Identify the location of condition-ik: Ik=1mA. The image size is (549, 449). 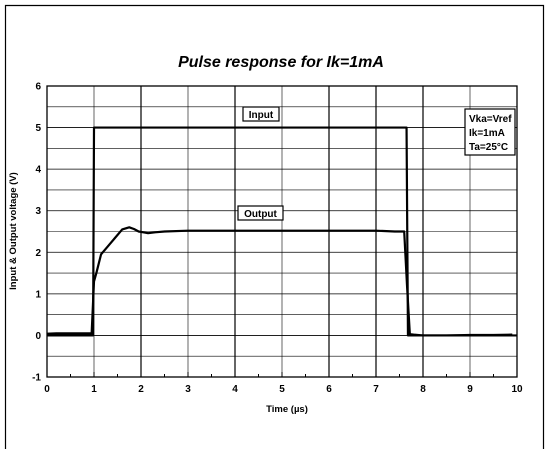
(487, 133).